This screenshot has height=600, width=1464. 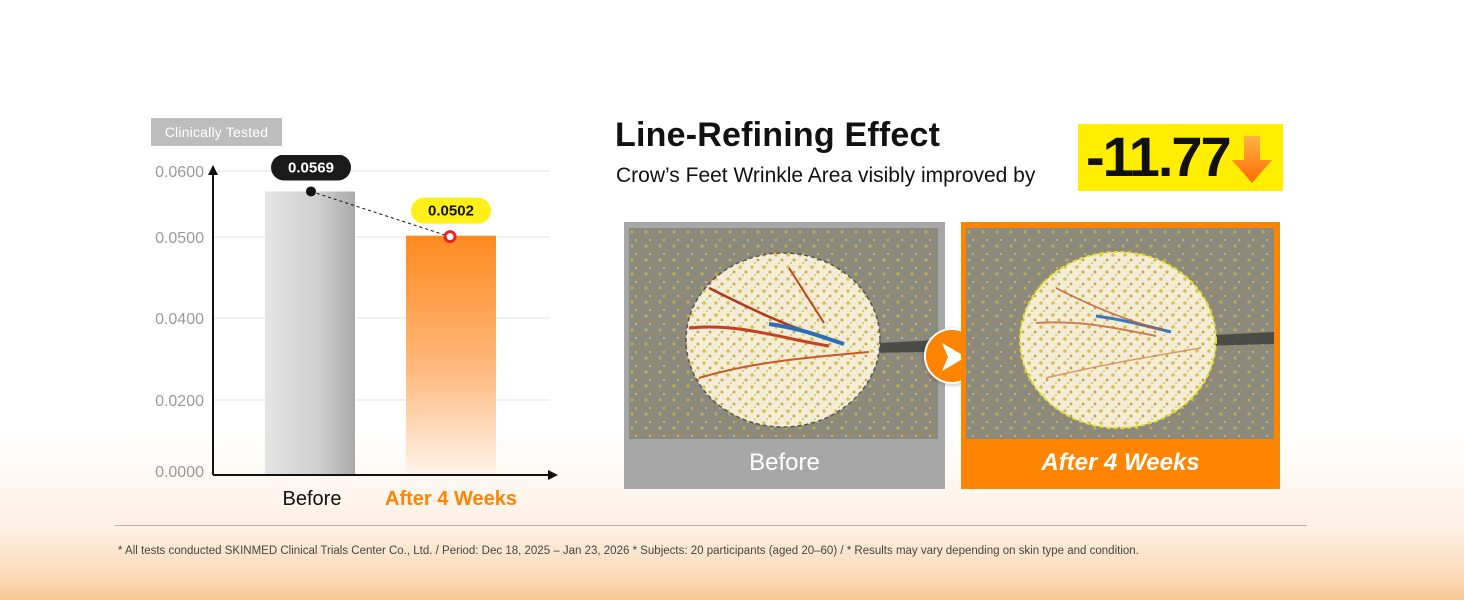 What do you see at coordinates (778, 135) in the screenshot?
I see `headline-title: Line-Refining Effect` at bounding box center [778, 135].